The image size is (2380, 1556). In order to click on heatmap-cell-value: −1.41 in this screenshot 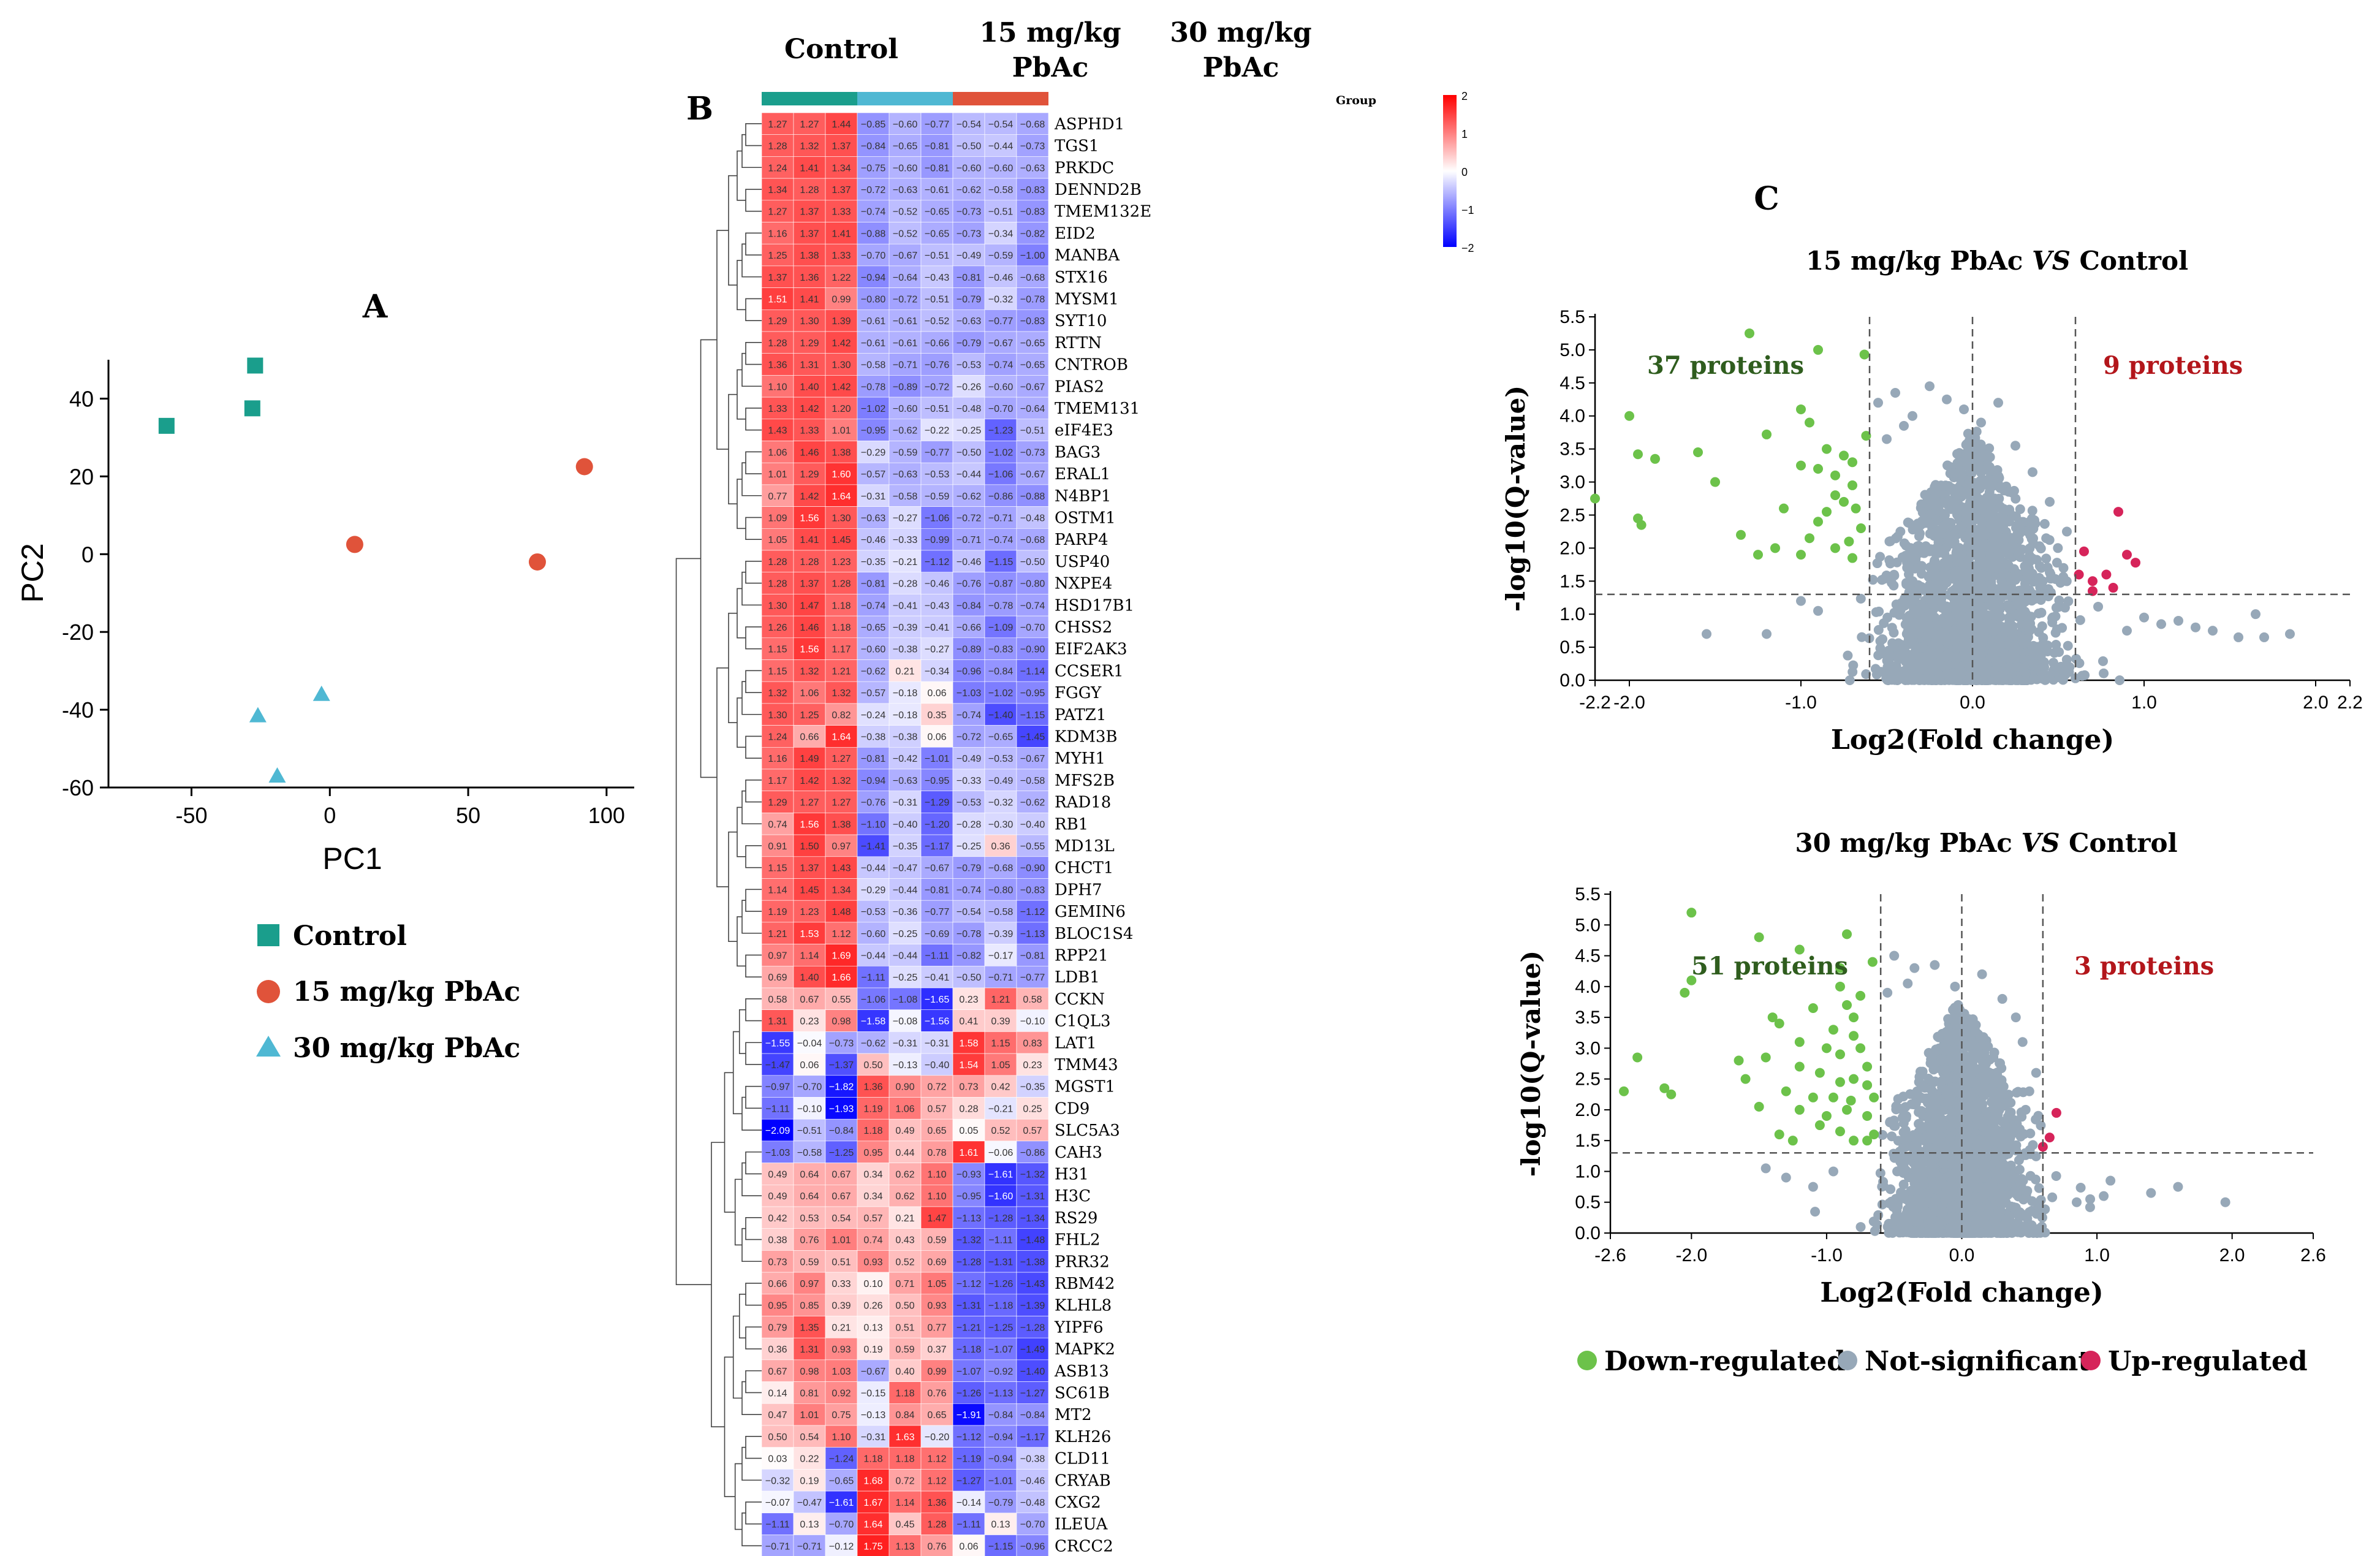, I will do `click(873, 846)`.